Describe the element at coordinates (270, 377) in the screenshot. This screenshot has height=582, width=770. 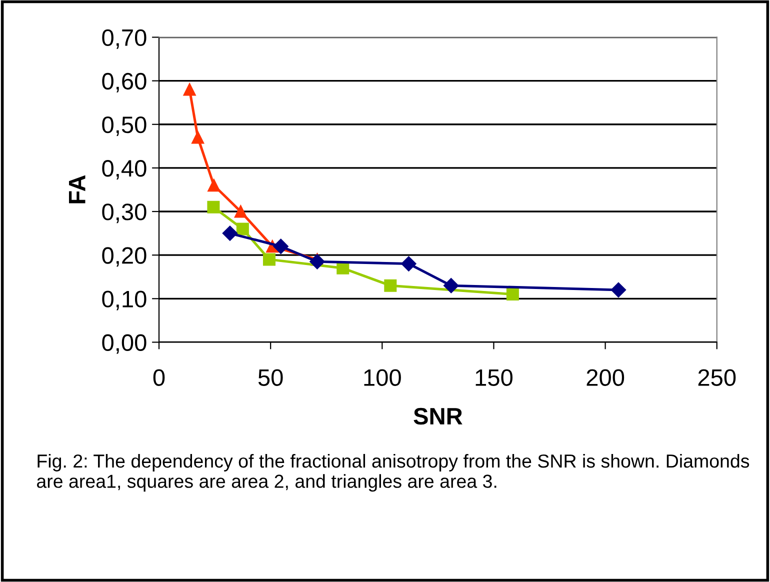
I see `x-tick-label: 50` at that location.